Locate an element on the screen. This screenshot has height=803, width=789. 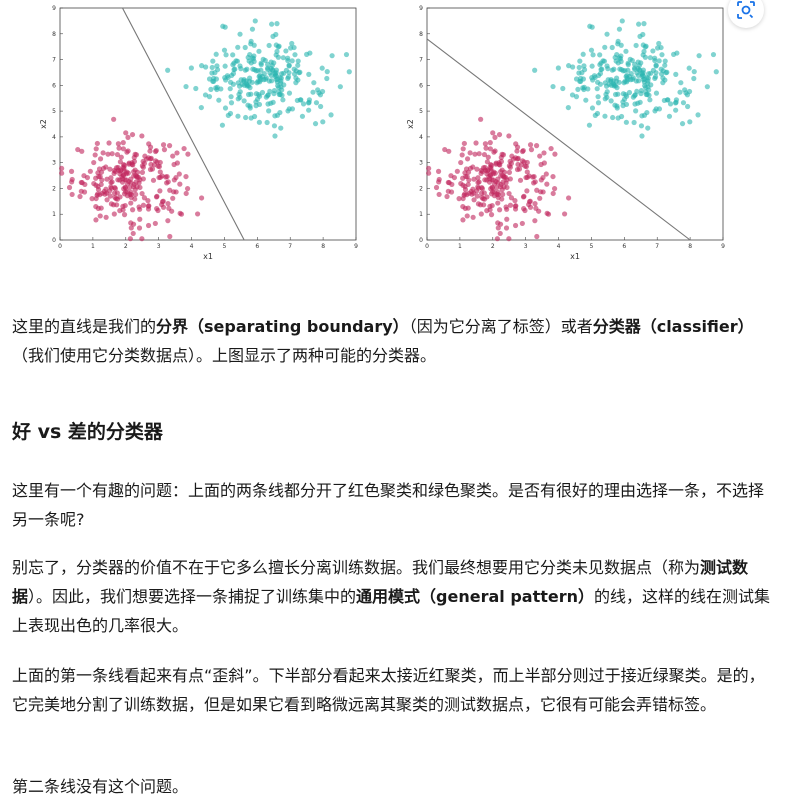
visual-search-button is located at coordinates (746, 14).